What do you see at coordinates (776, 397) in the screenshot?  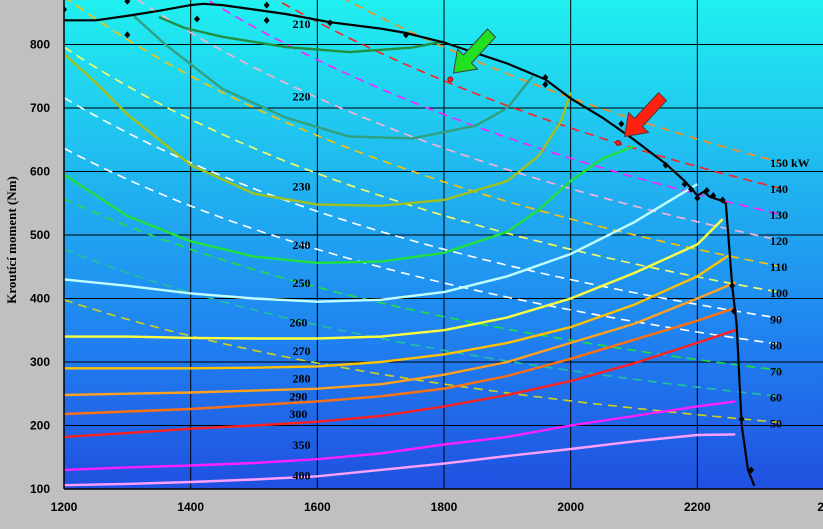 I see `power-label-60: 60` at bounding box center [776, 397].